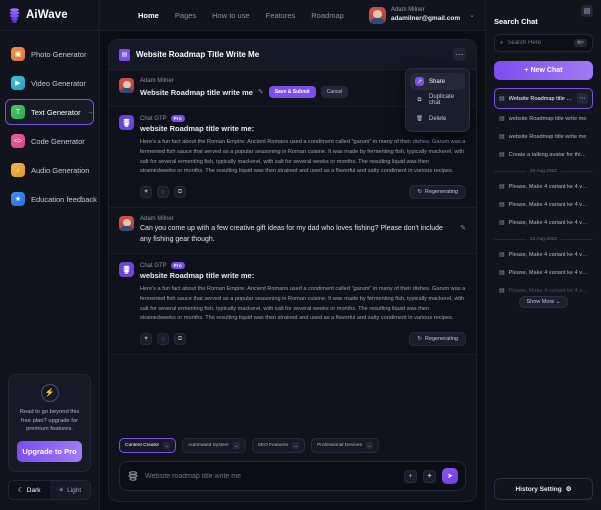  Describe the element at coordinates (303, 192) in the screenshot. I see `message-actions: ♥ ♢ ⧉ ↻ Regenerating` at that location.